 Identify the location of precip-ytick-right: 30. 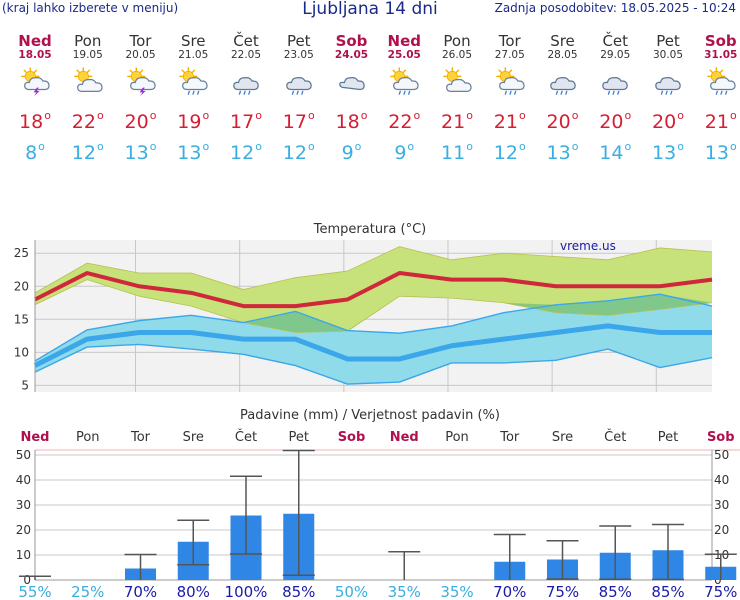
(721, 505).